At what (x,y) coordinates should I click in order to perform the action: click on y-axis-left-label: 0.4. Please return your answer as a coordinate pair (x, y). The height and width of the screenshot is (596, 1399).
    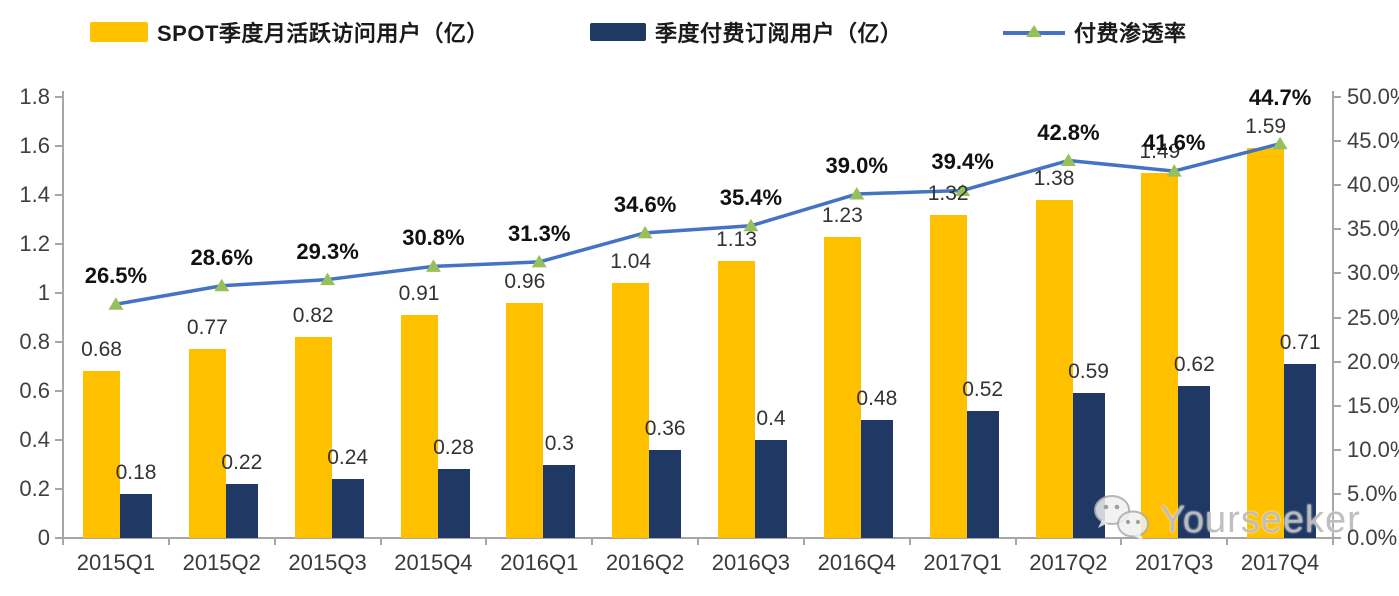
    Looking at the image, I should click on (34, 439).